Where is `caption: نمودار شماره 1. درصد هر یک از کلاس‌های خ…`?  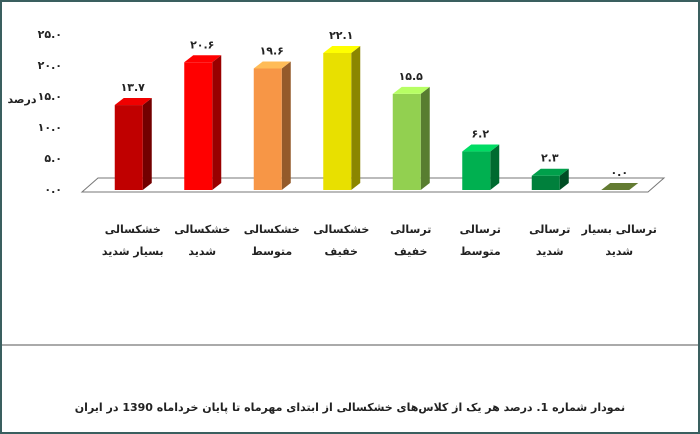 caption: نمودار شماره 1. درصد هر یک از کلاس‌های خ… is located at coordinates (350, 407).